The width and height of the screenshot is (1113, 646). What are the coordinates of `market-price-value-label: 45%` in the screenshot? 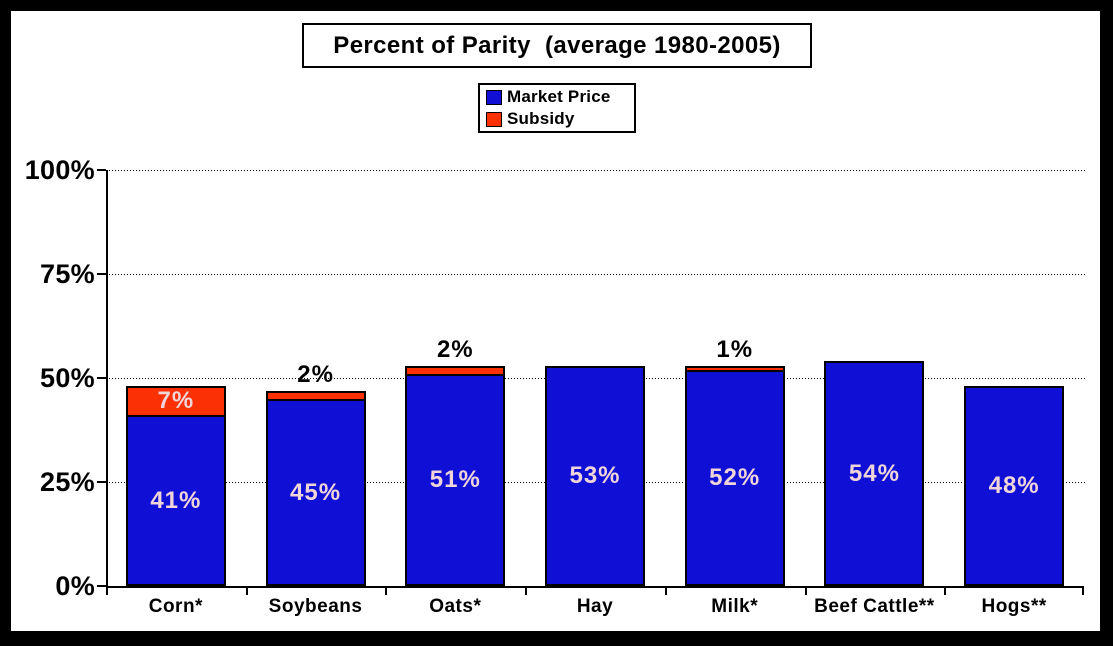 It's located at (316, 492).